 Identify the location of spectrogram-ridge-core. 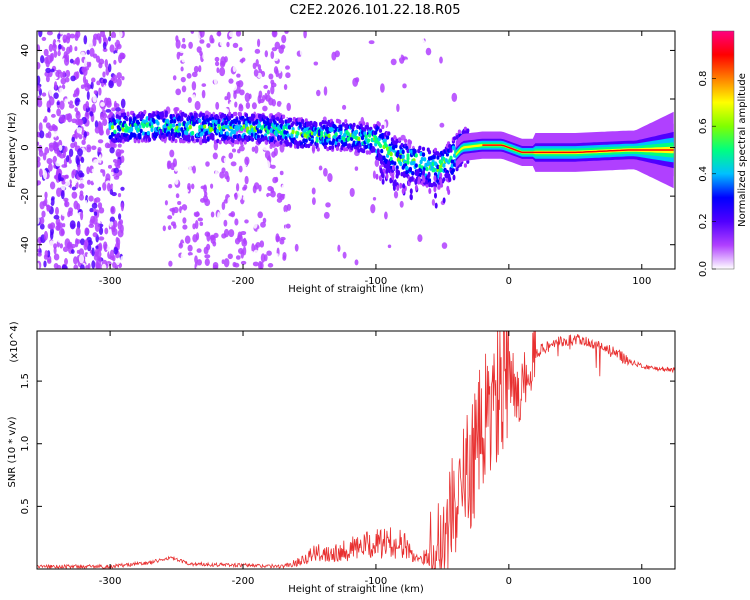
(578, 149).